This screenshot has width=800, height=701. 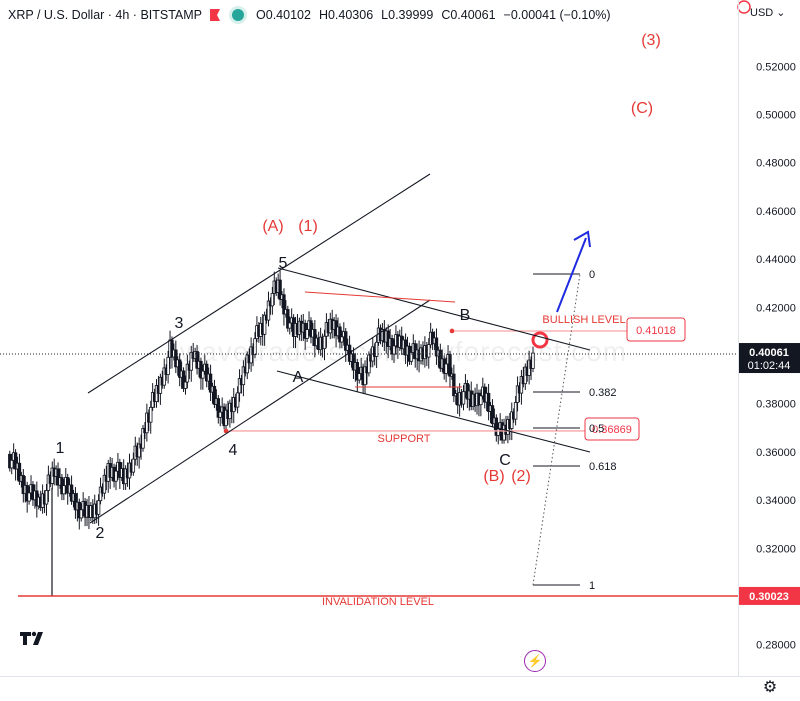 What do you see at coordinates (642, 108) in the screenshot?
I see `wave-label: (C)` at bounding box center [642, 108].